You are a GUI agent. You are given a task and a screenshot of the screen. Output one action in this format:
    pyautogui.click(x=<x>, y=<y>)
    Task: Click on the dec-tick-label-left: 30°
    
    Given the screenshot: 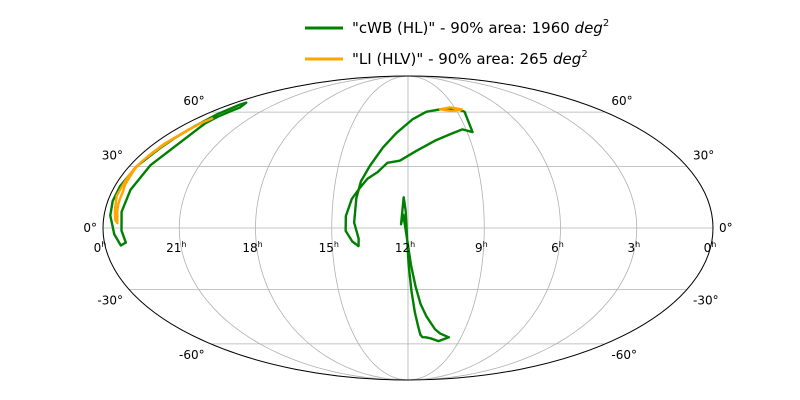 What is the action you would take?
    pyautogui.click(x=112, y=156)
    